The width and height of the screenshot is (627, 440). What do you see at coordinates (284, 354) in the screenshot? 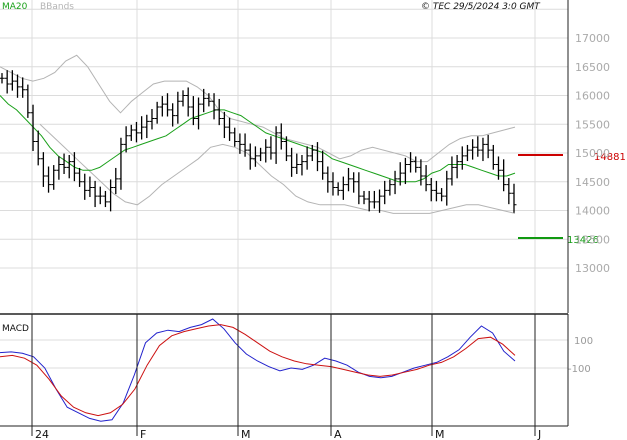
I see `macd-grid` at bounding box center [284, 354].